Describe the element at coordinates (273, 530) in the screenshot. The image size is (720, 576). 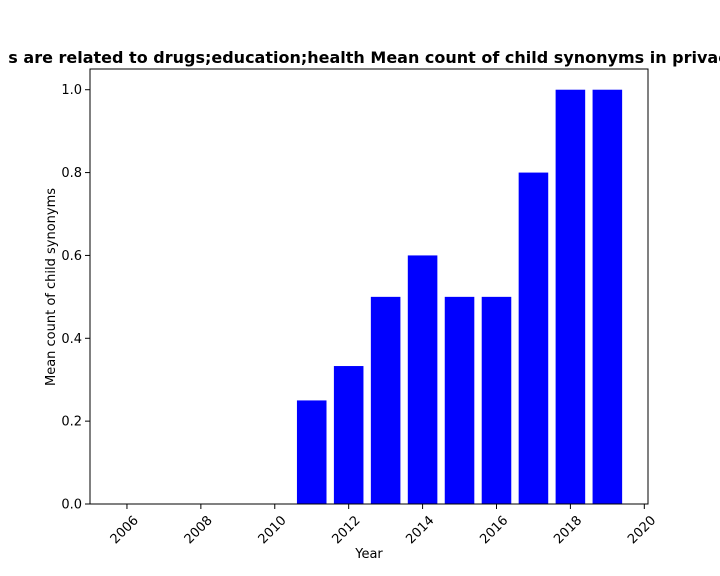
I see `x-tick-label-2010: 2010` at that location.